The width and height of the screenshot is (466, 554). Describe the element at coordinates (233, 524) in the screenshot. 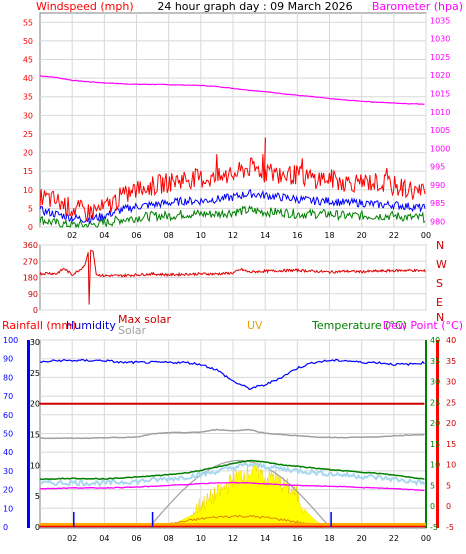

I see `daylight-bar` at that location.